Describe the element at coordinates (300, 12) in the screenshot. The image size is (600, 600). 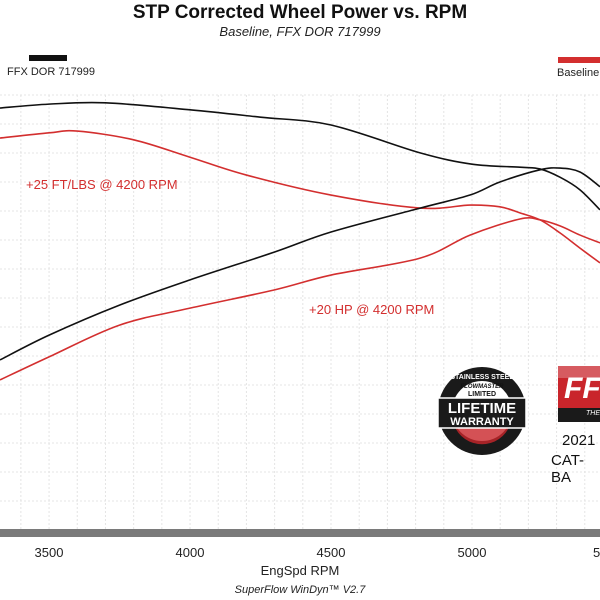
I see `chart-title: STP Corrected Wheel Power vs. RPM` at that location.